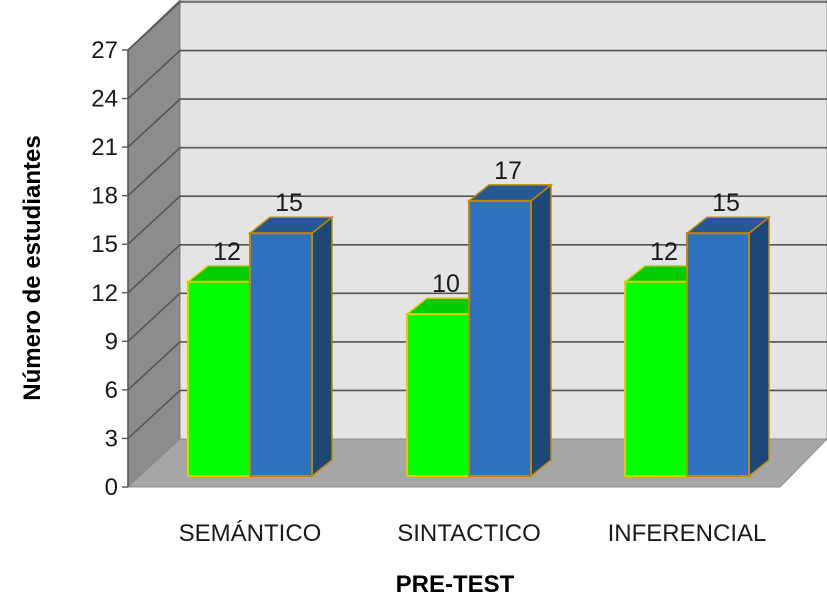 The height and width of the screenshot is (599, 827). What do you see at coordinates (446, 284) in the screenshot?
I see `data-label: 10` at bounding box center [446, 284].